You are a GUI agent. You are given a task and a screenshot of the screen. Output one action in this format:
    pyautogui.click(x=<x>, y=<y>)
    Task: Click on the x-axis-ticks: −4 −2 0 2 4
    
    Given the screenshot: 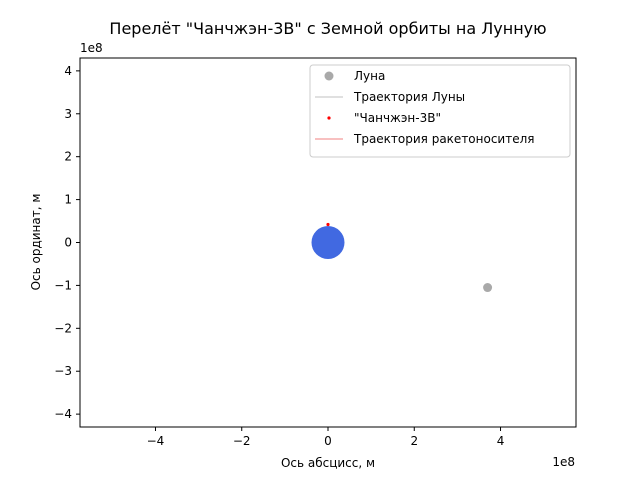 What is the action you would take?
    pyautogui.click(x=326, y=437)
    